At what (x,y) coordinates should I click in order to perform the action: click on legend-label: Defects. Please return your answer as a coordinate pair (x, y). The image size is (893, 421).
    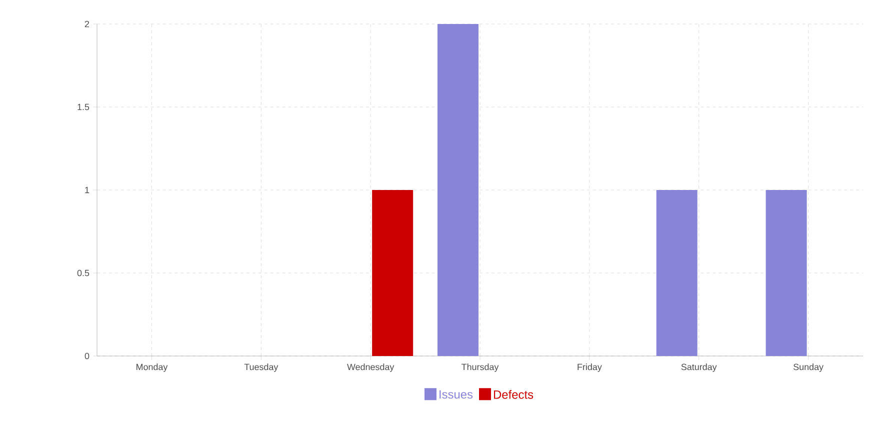
    Looking at the image, I should click on (514, 394).